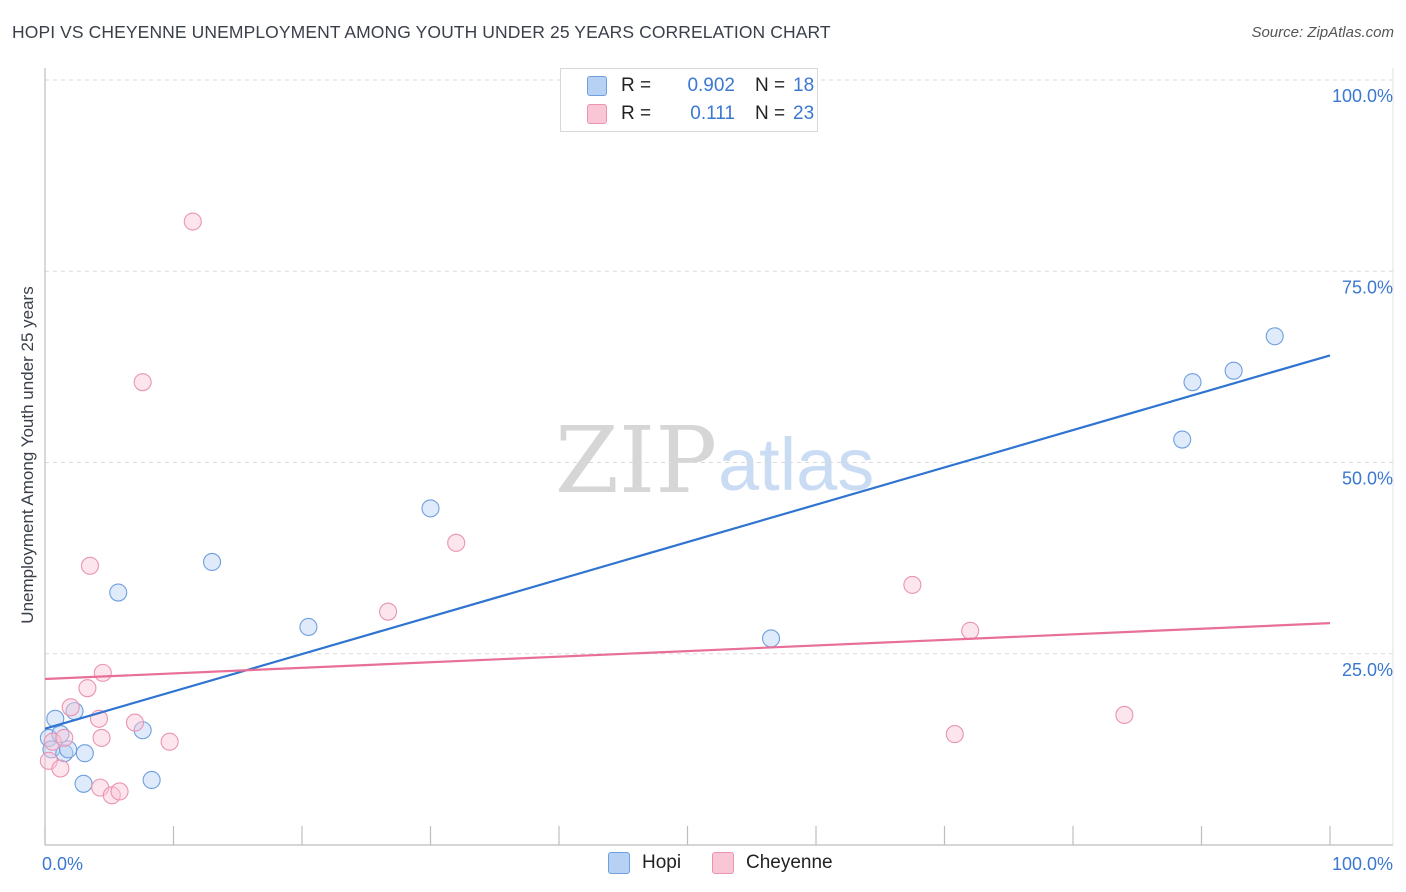 The height and width of the screenshot is (892, 1406). I want to click on y-tick-label-50: 50.0%, so click(1367, 479).